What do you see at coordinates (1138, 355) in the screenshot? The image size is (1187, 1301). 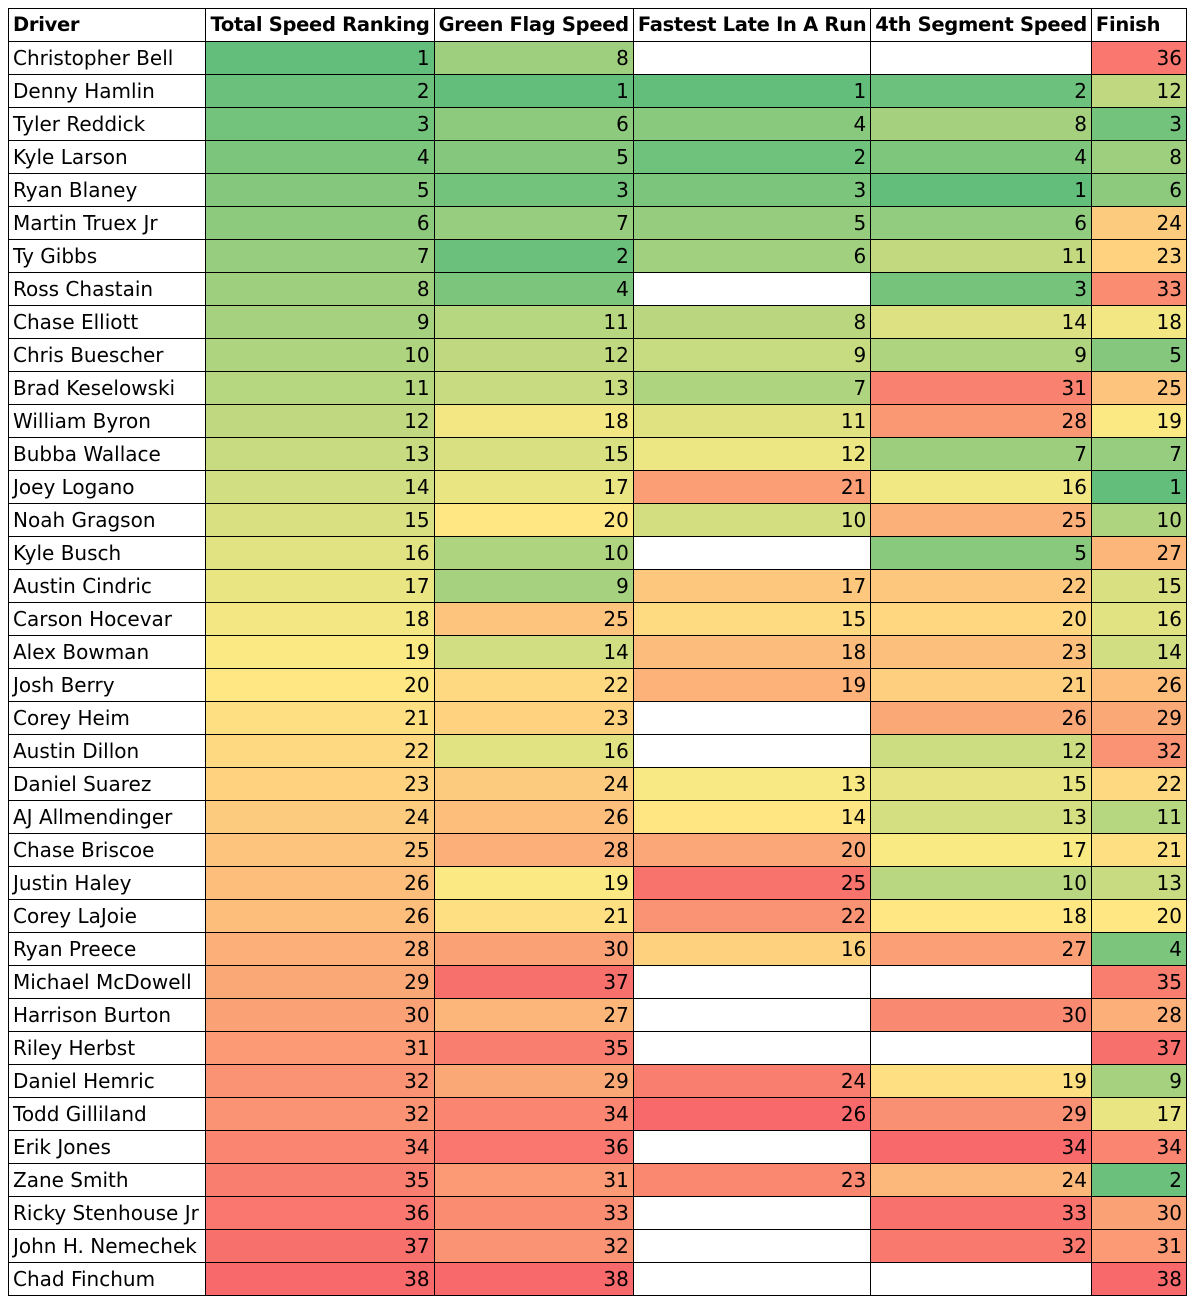 I see `finish-cell: 5` at bounding box center [1138, 355].